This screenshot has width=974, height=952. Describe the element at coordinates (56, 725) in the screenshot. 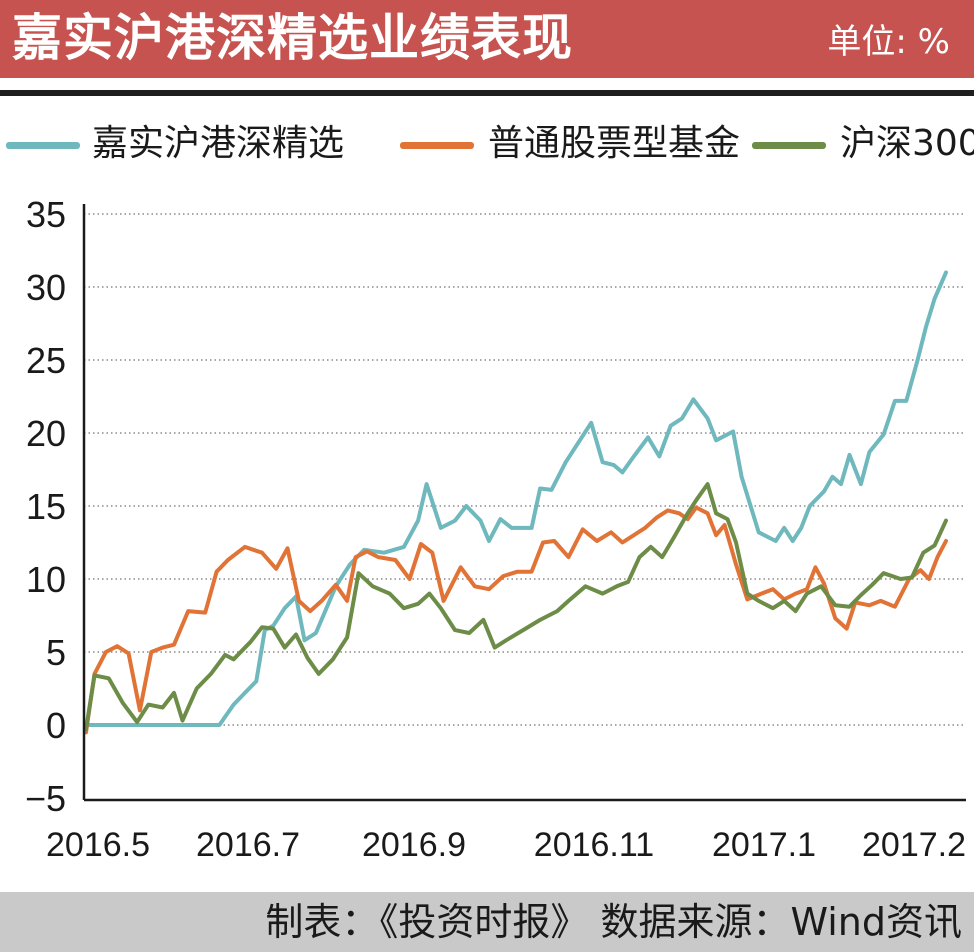

I see `y-tick-label: 0` at that location.